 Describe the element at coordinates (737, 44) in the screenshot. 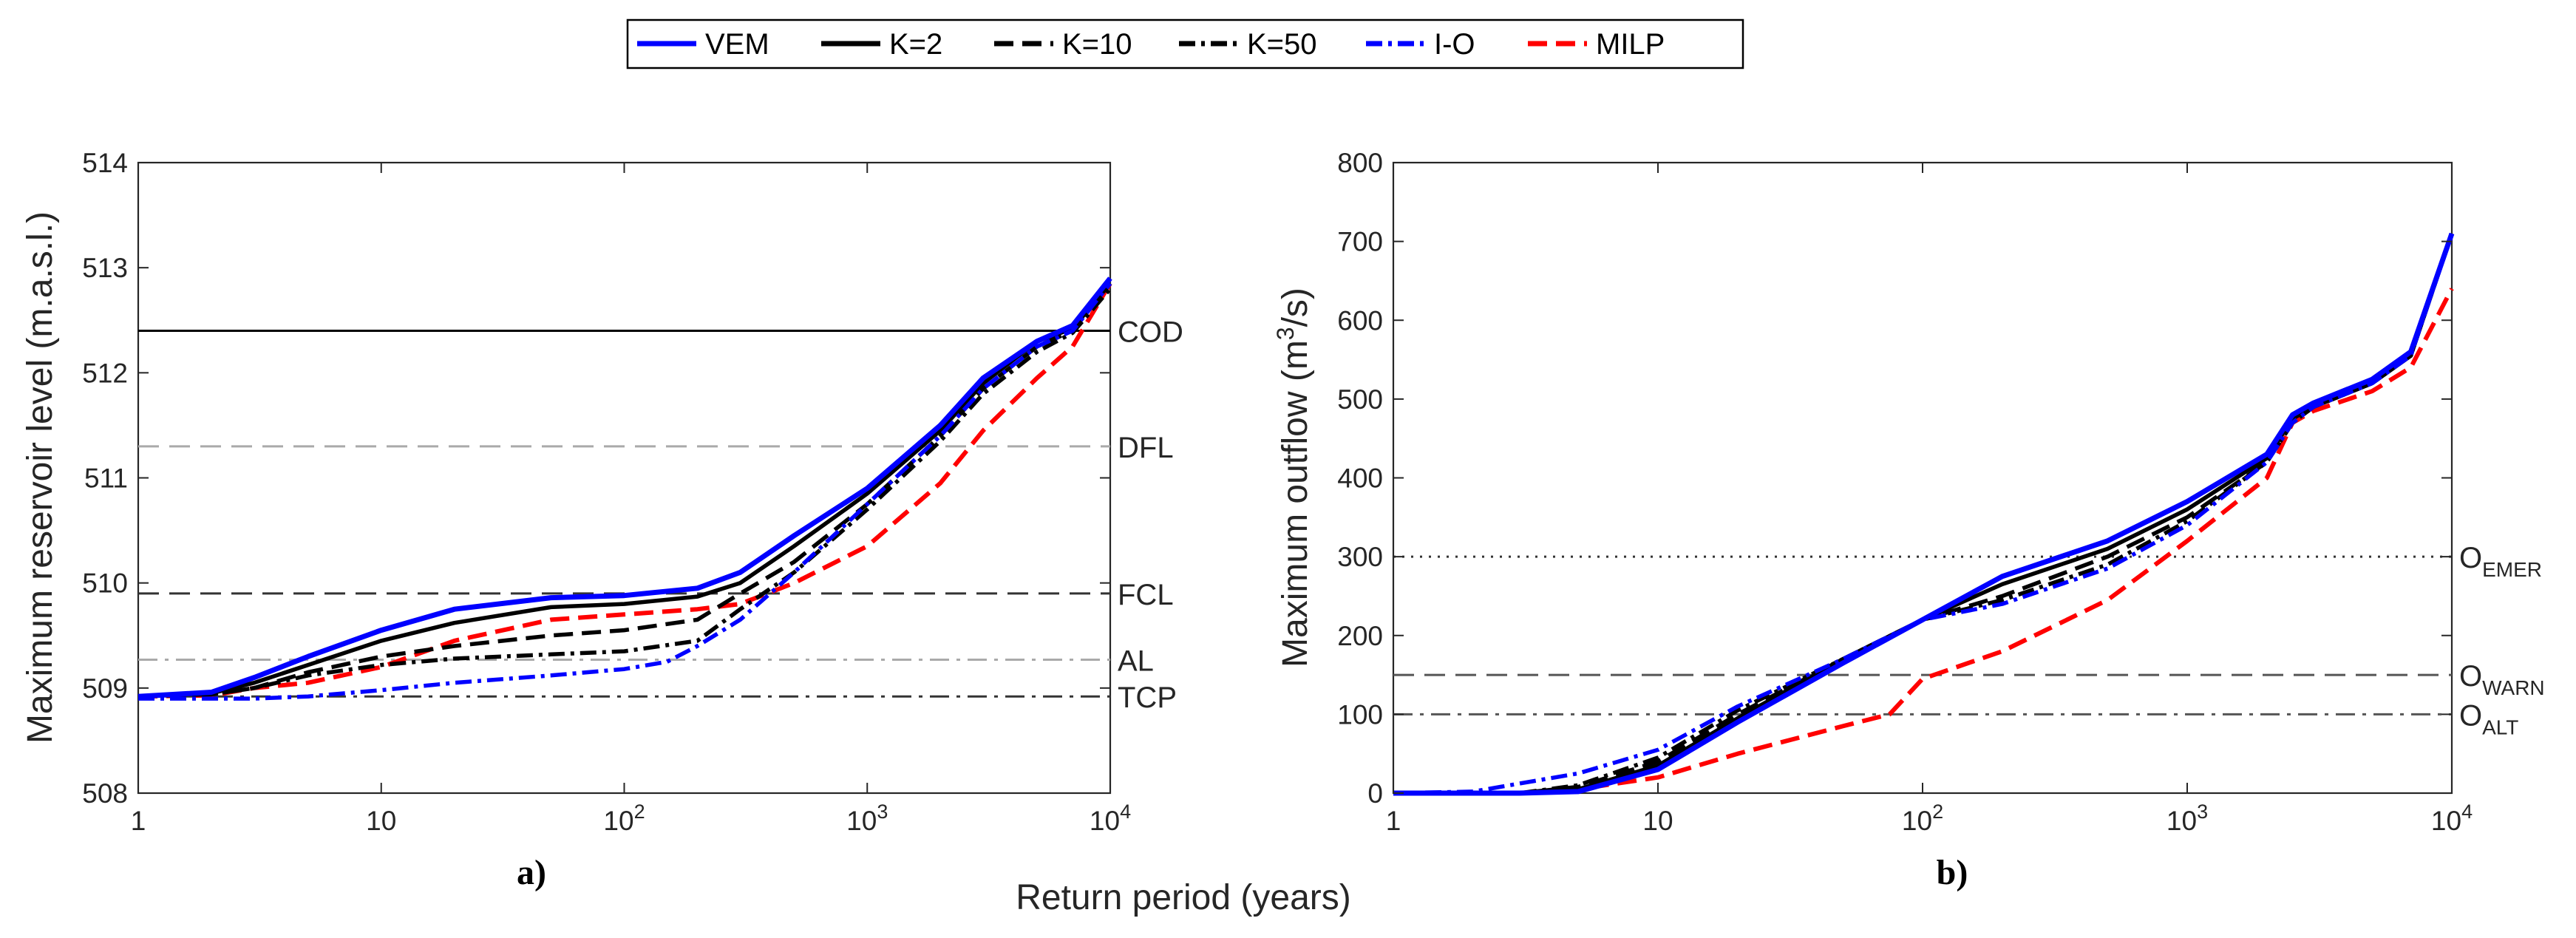

I see `legend-label-vem: VEM` at that location.